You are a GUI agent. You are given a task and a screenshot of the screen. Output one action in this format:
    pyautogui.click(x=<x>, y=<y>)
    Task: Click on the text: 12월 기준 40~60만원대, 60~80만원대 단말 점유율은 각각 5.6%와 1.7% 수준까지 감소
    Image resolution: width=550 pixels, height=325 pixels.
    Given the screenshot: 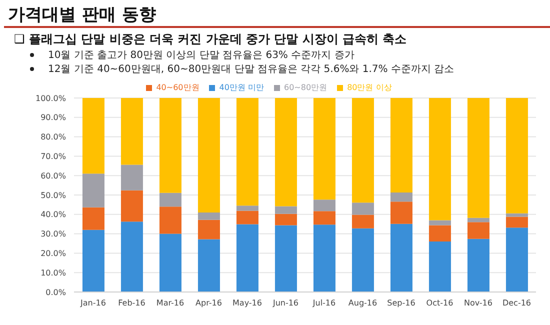 What is the action you would take?
    pyautogui.click(x=251, y=69)
    